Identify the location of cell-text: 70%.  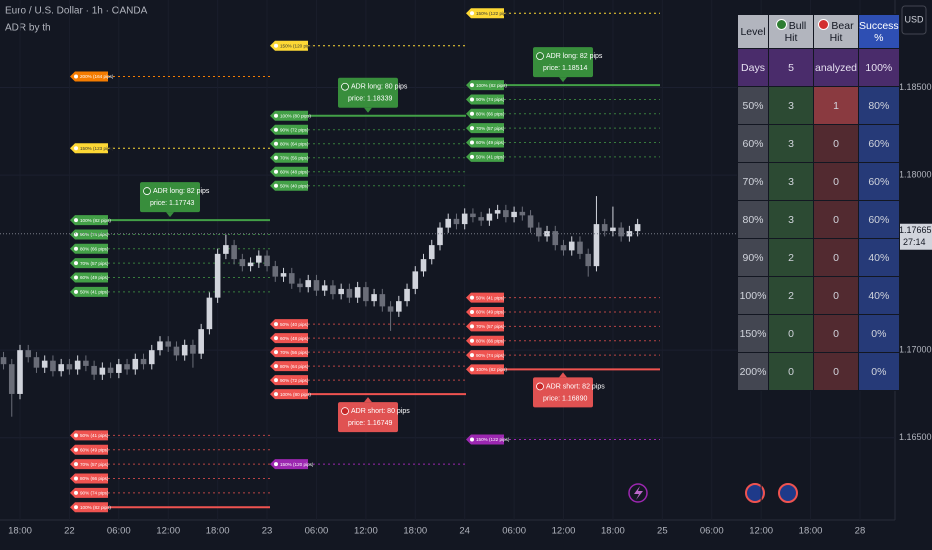
(753, 181).